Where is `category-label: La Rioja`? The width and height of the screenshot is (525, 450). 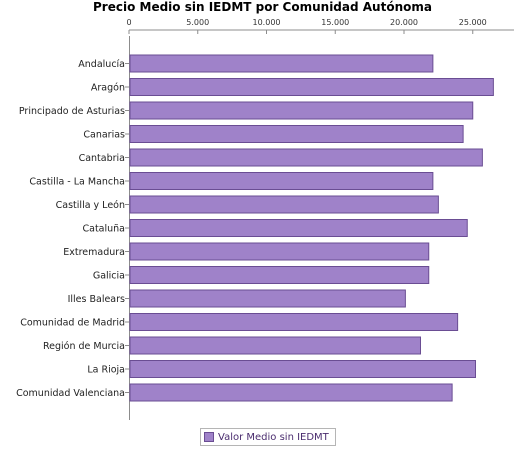 category-label: La Rioja is located at coordinates (106, 370).